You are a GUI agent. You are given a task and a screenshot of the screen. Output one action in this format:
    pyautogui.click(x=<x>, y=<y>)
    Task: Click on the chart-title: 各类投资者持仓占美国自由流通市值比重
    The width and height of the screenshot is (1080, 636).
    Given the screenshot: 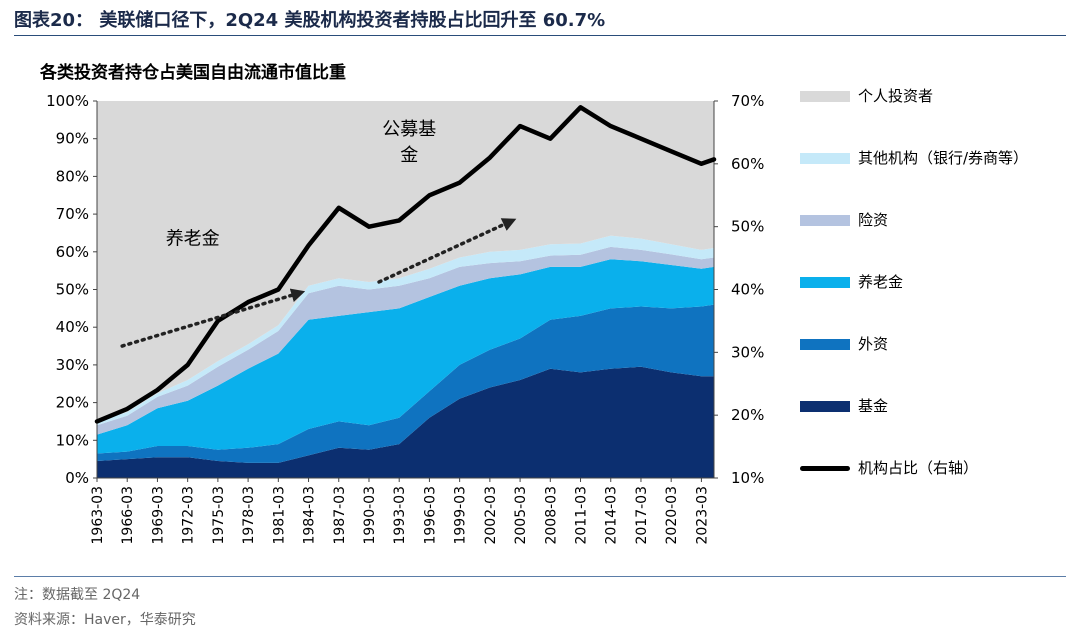 What is the action you would take?
    pyautogui.click(x=193, y=73)
    